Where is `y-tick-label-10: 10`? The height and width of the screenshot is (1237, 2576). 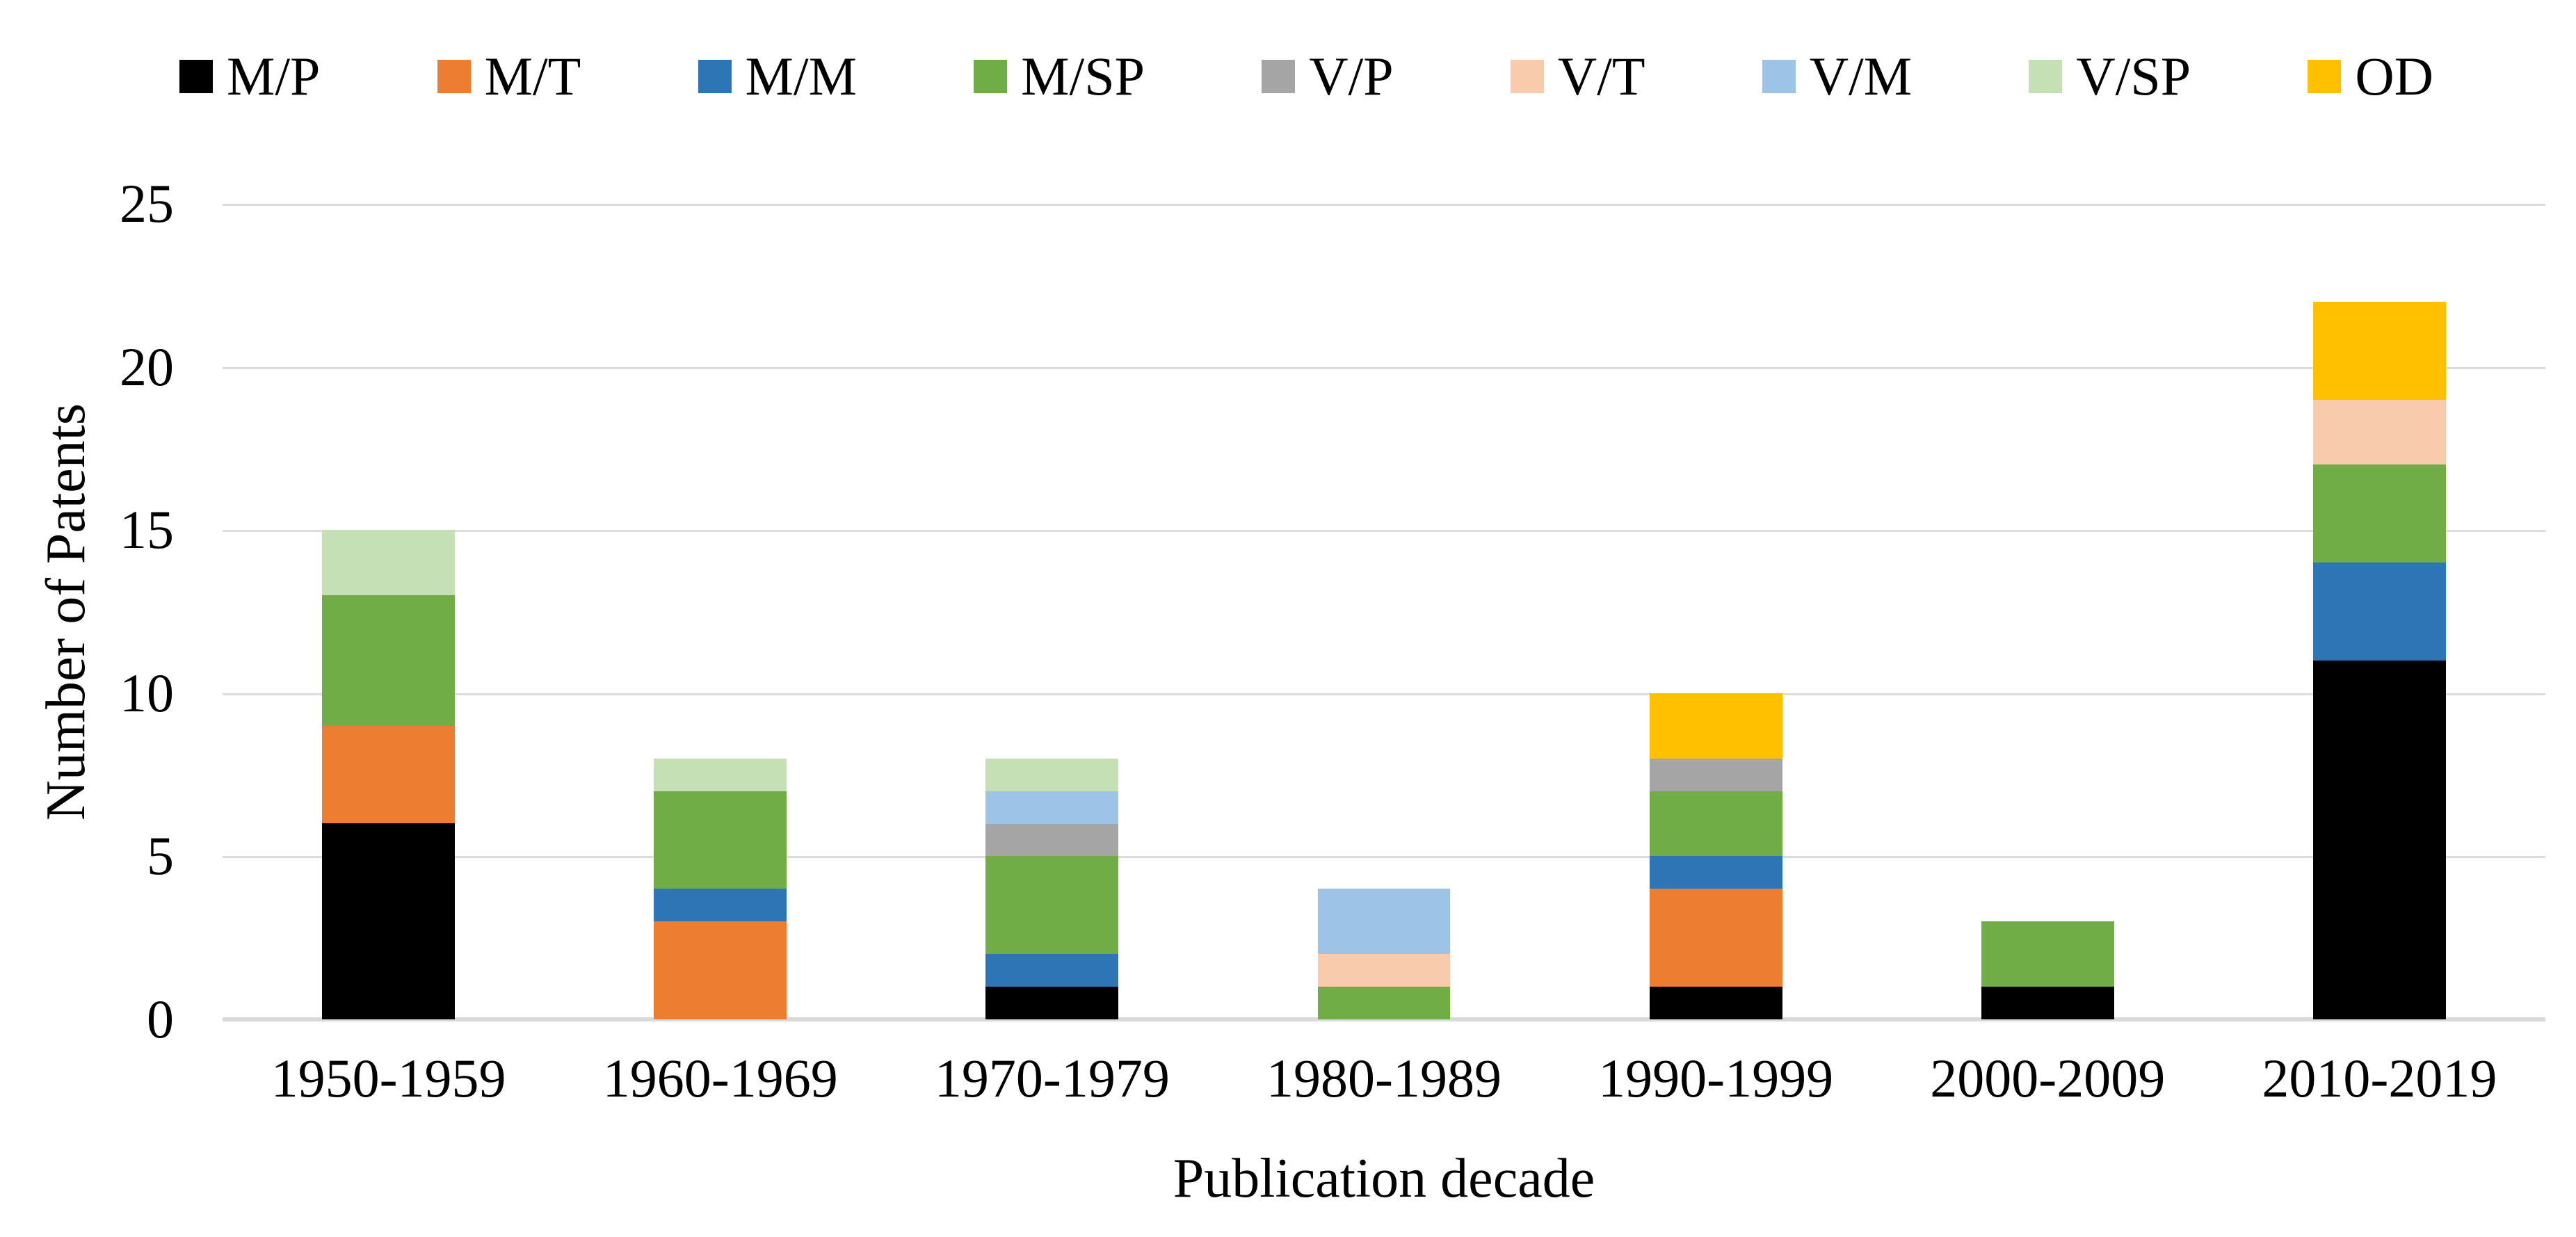 y-tick-label-10: 10 is located at coordinates (147, 692).